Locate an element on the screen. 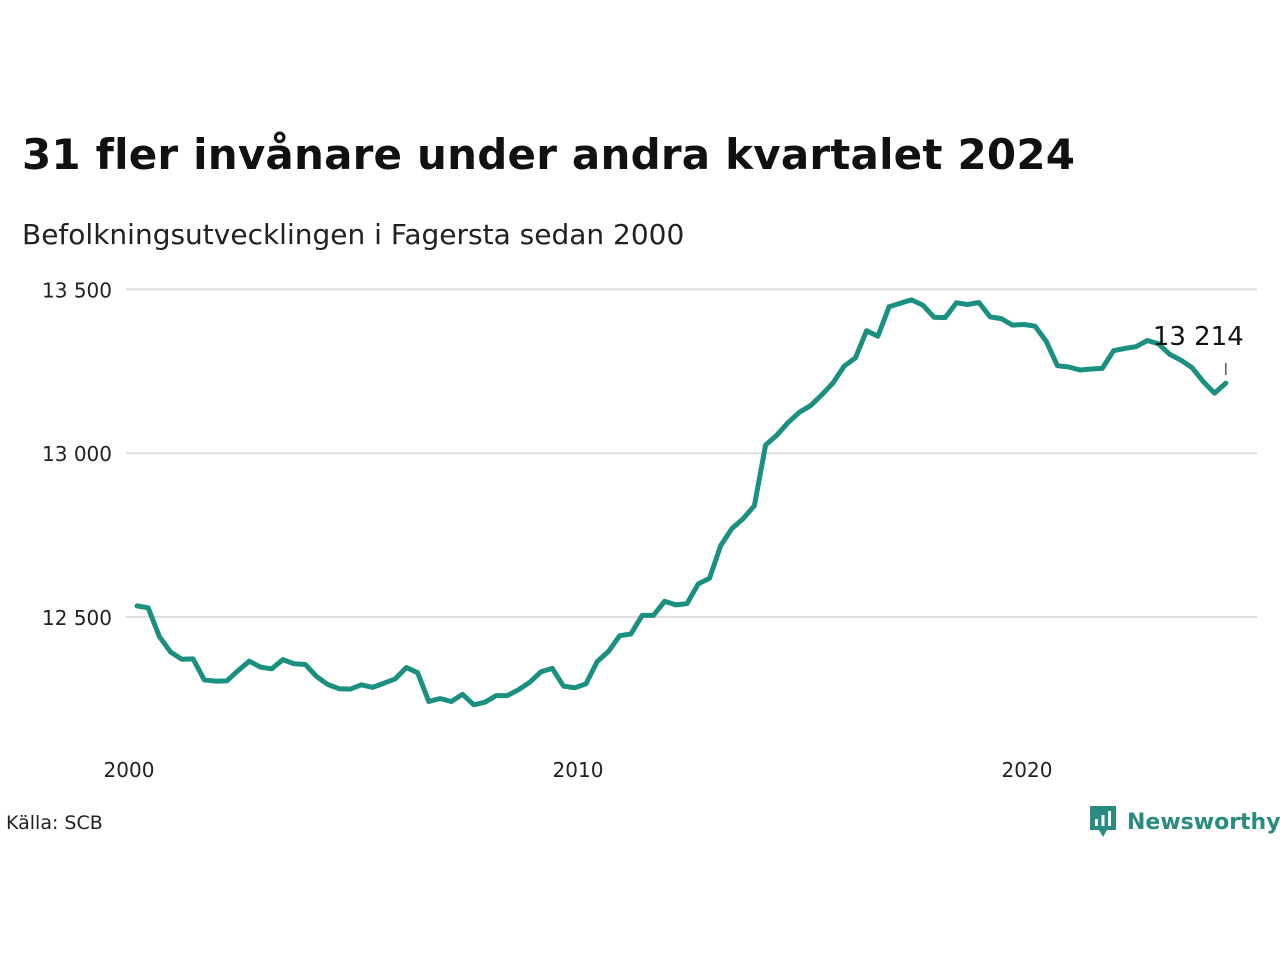  x-tick-label: 2010 is located at coordinates (578, 770).